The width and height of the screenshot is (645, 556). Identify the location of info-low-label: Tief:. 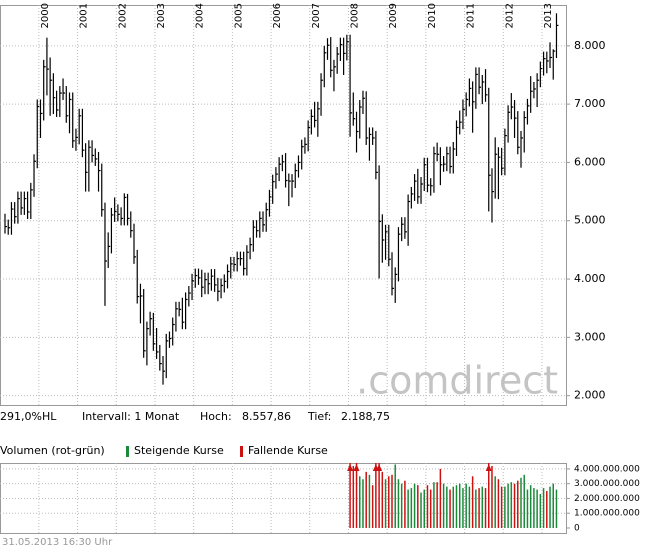
(319, 416).